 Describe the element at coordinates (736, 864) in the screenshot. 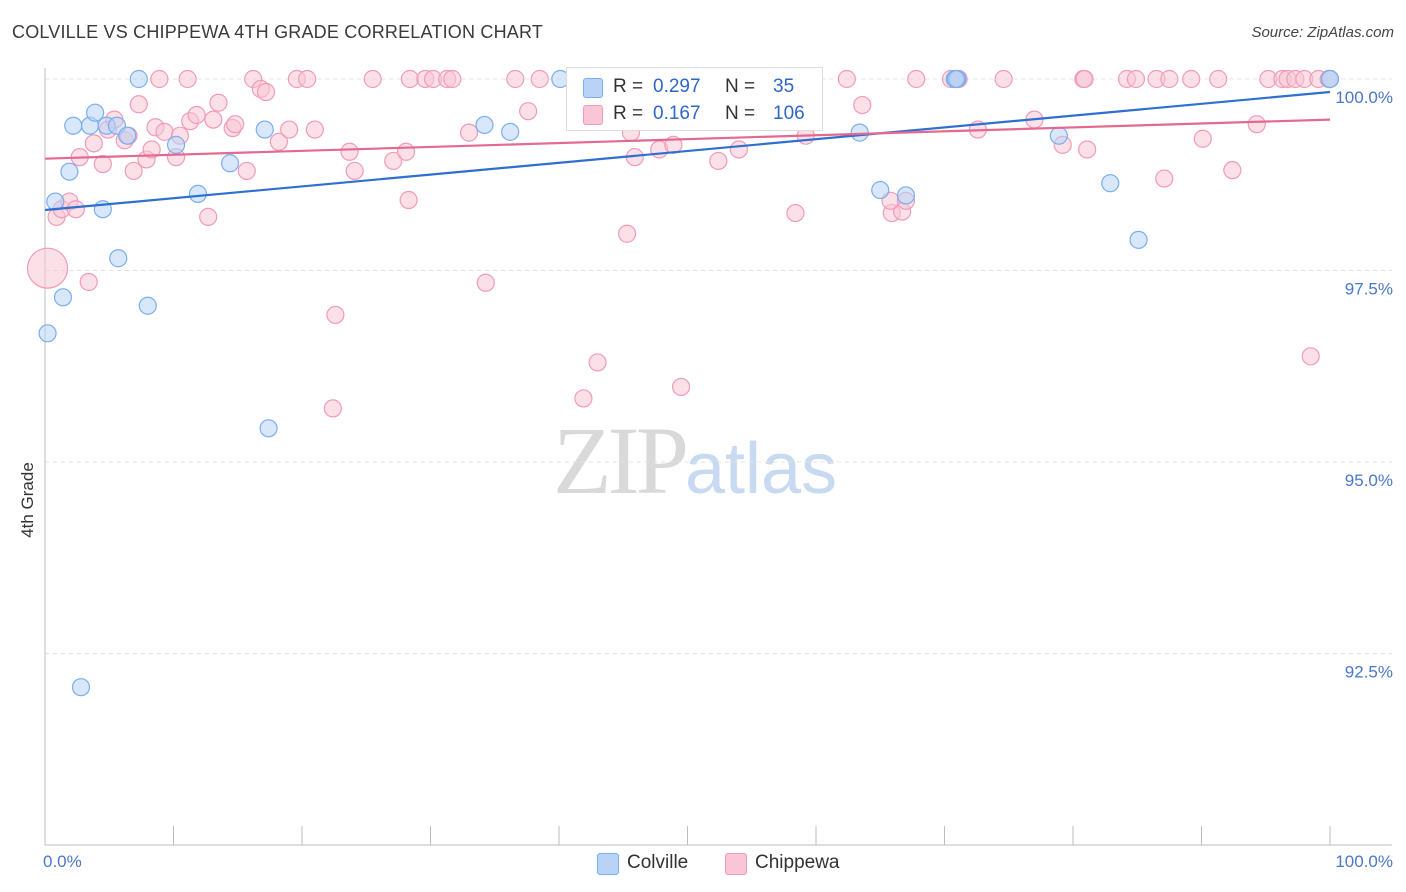

I see `chippewa-legend-swatch` at that location.